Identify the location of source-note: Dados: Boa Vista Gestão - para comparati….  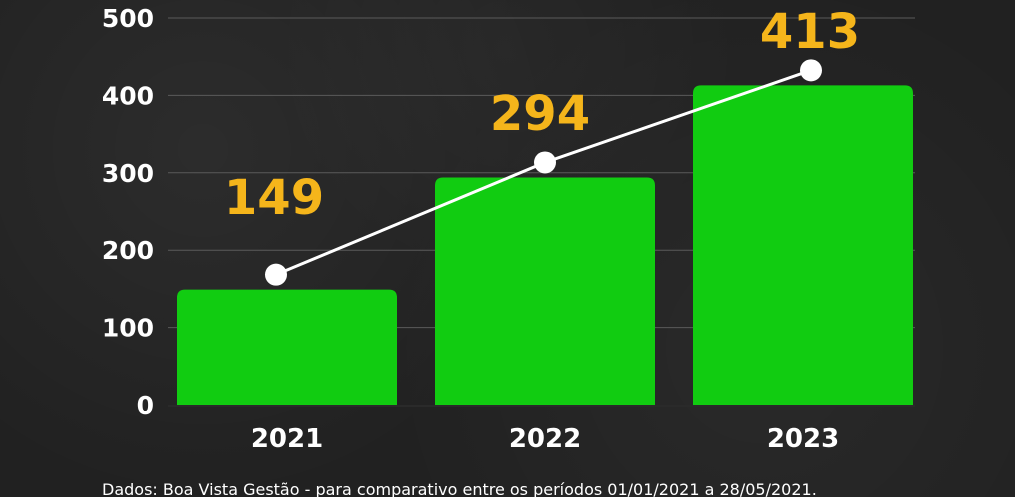
(459, 488).